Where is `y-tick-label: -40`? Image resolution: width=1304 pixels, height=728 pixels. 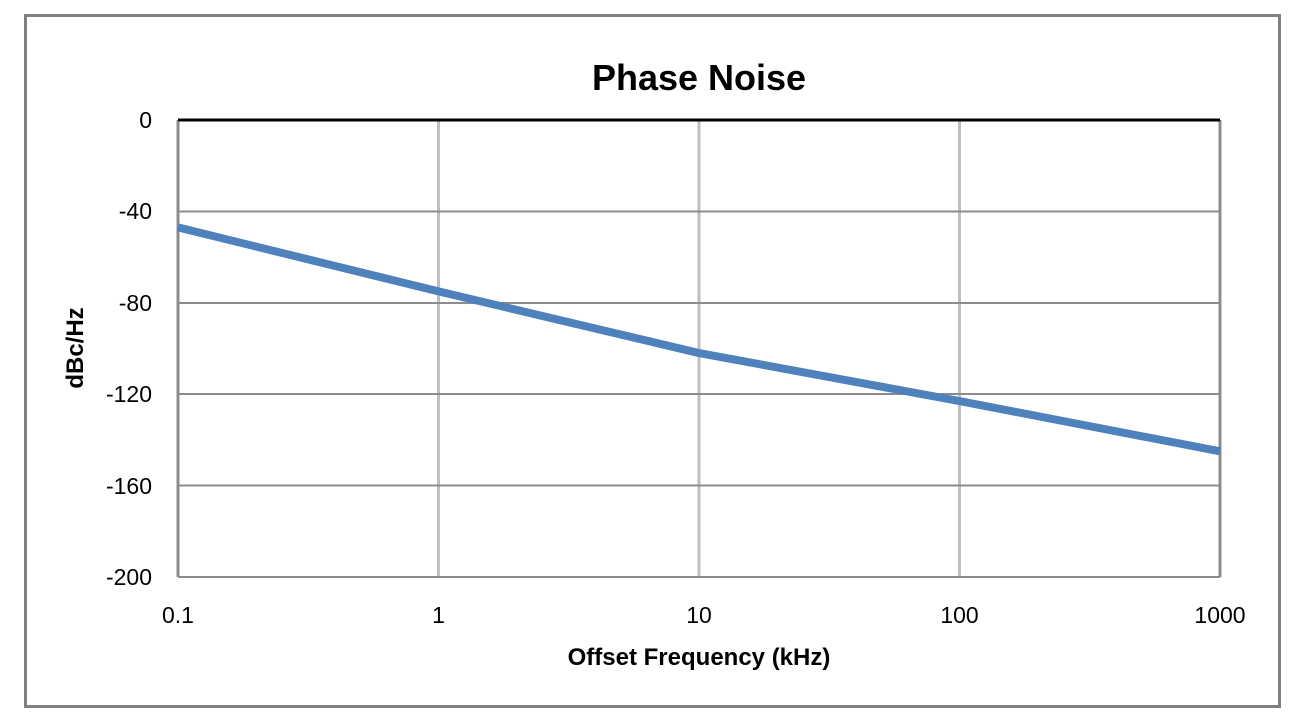 y-tick-label: -40 is located at coordinates (135, 211).